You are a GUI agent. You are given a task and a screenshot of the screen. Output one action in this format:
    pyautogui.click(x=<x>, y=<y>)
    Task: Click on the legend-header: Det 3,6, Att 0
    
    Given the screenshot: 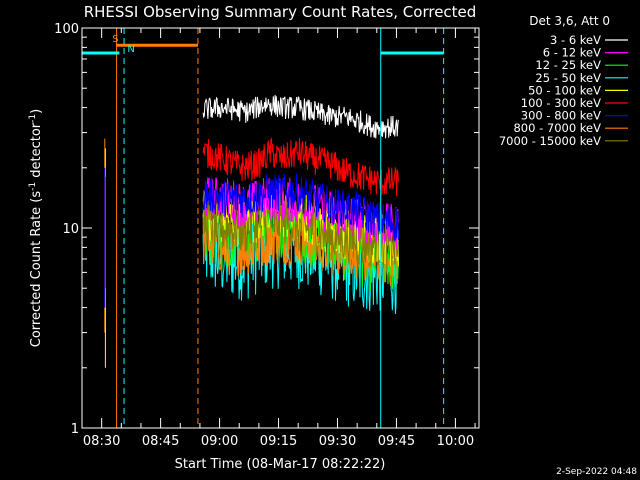 What is the action you would take?
    pyautogui.click(x=569, y=21)
    